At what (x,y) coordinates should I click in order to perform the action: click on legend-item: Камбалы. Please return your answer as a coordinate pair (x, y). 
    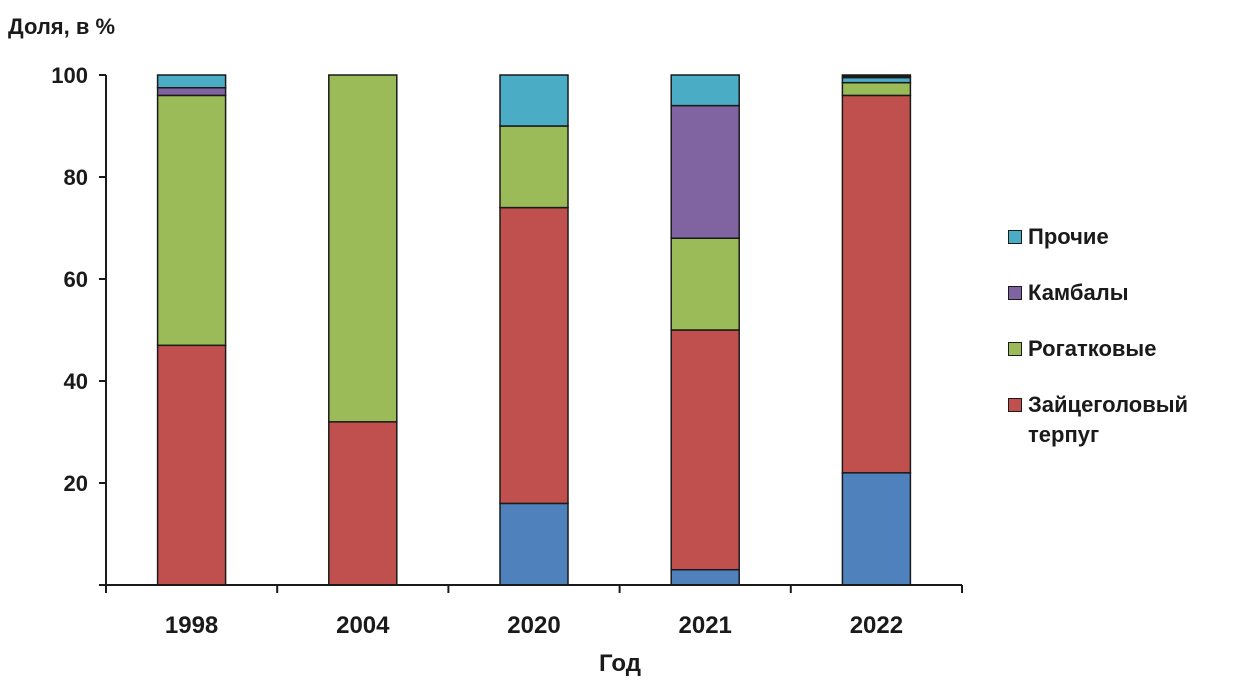
    Looking at the image, I should click on (1120, 293).